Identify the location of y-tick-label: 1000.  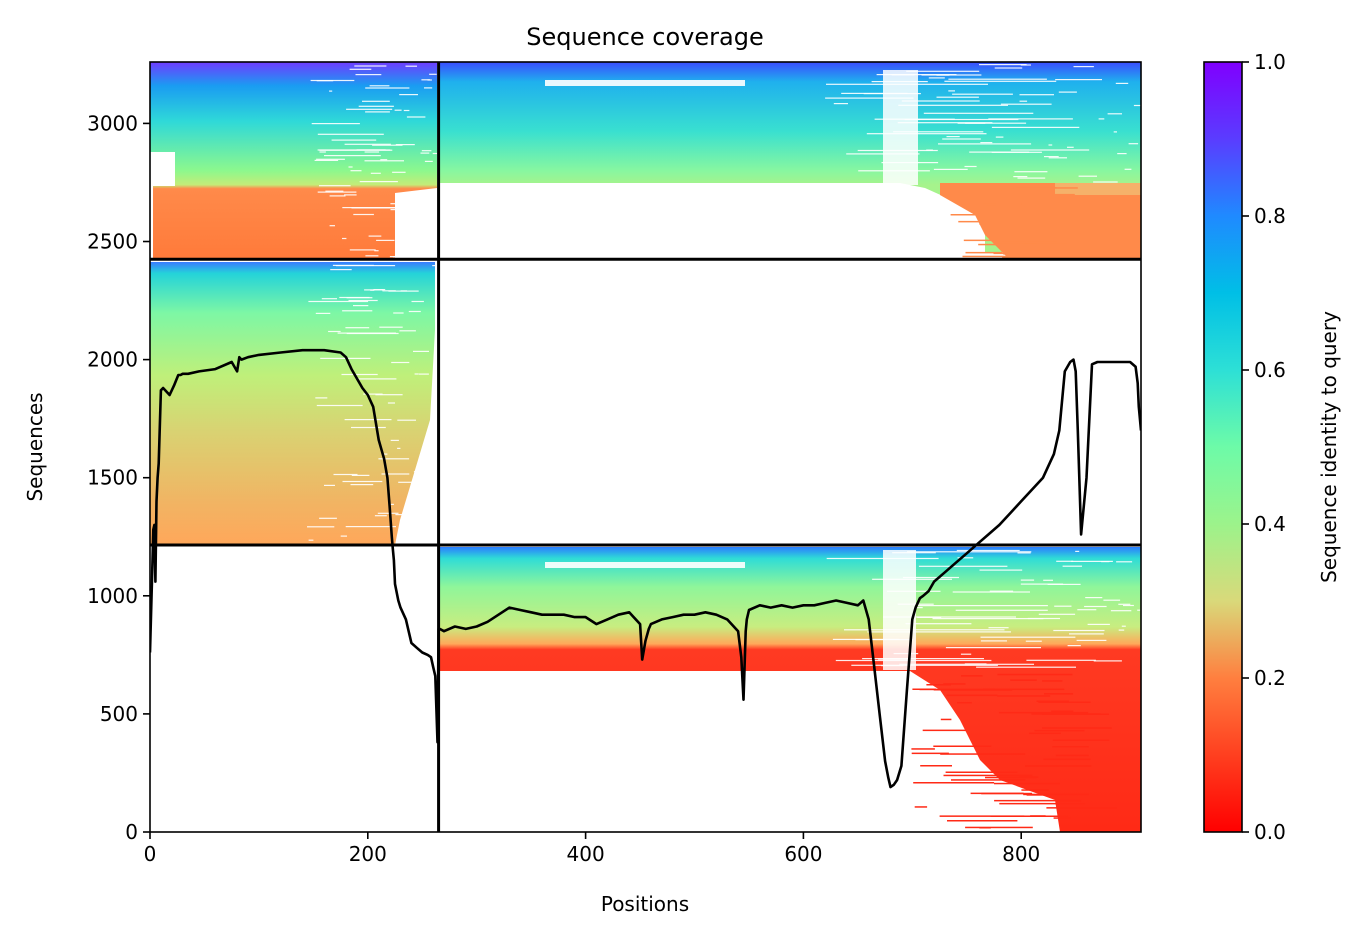
(112, 596).